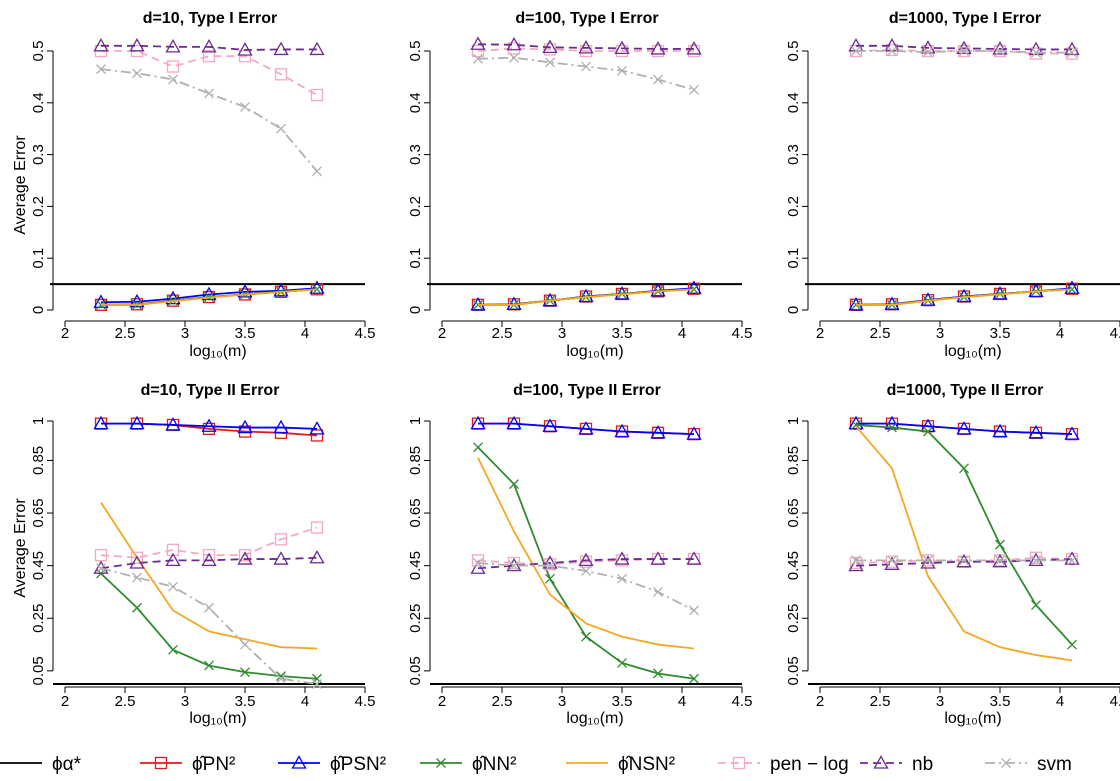  What do you see at coordinates (415, 258) in the screenshot?
I see `y-tick-label: 0.1` at bounding box center [415, 258].